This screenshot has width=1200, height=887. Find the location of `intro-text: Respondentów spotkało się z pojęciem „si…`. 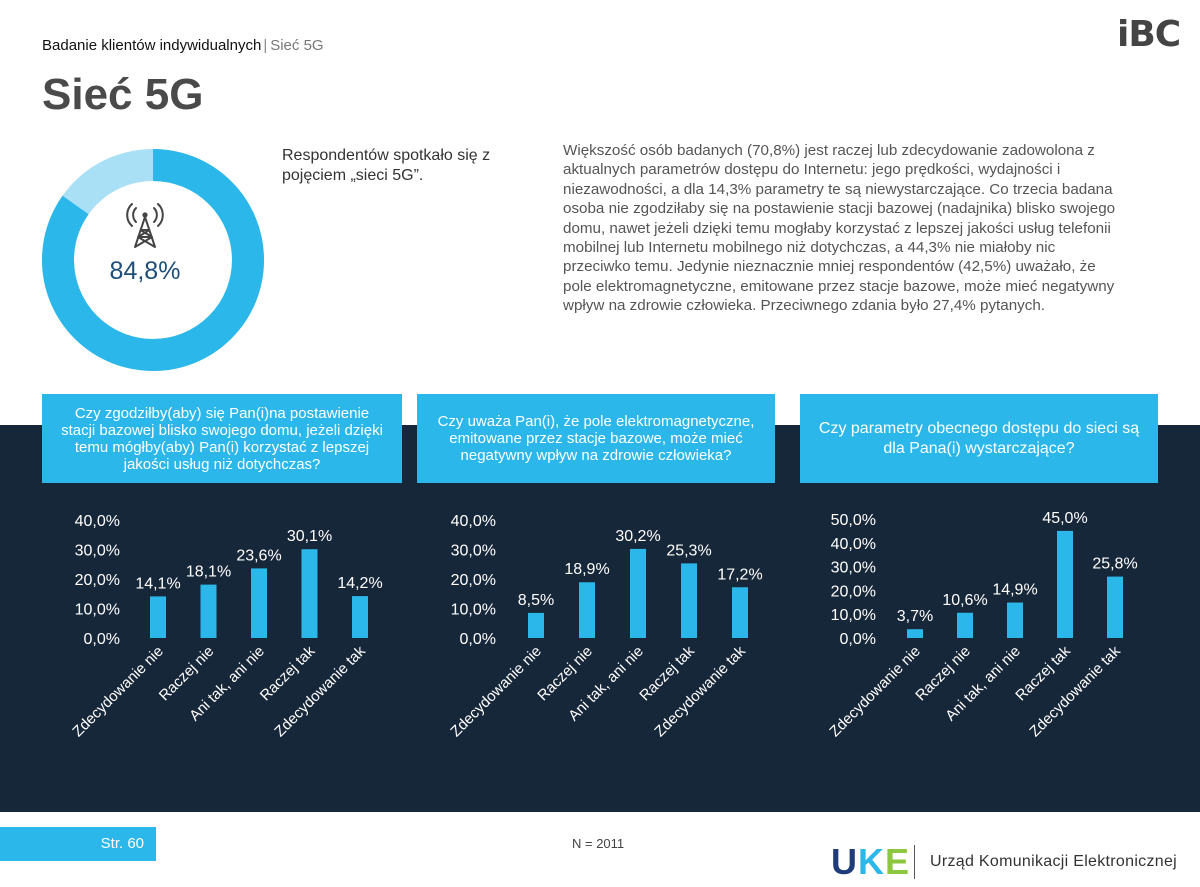

intro-text: Respondentów spotkało się z pojęciem „si… is located at coordinates (386, 165).